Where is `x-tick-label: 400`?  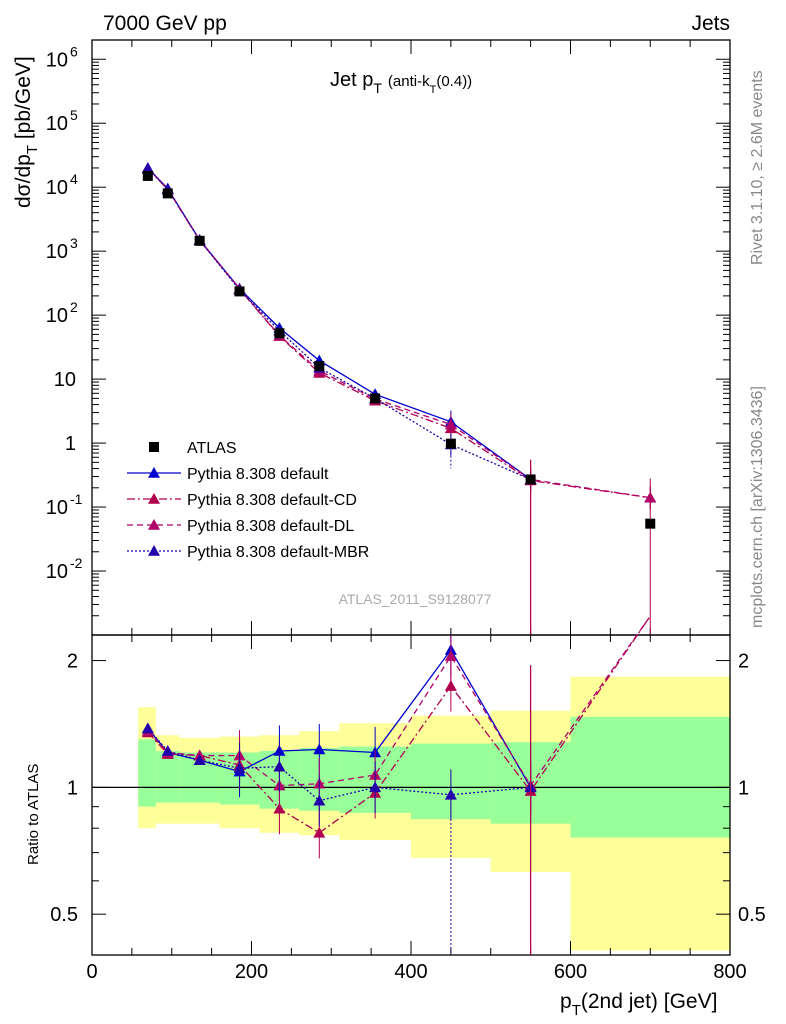 x-tick-label: 400 is located at coordinates (410, 972).